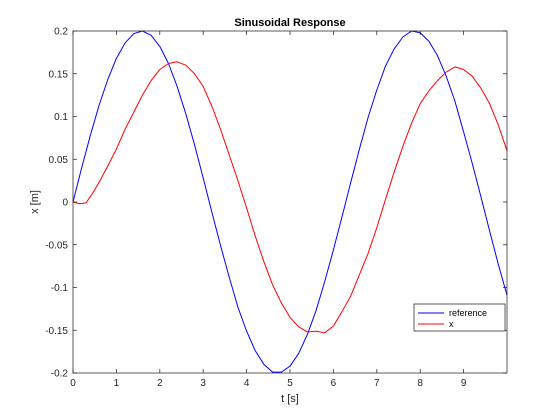 The height and width of the screenshot is (420, 560). Describe the element at coordinates (468, 313) in the screenshot. I see `legend-entry-reference: reference` at that location.